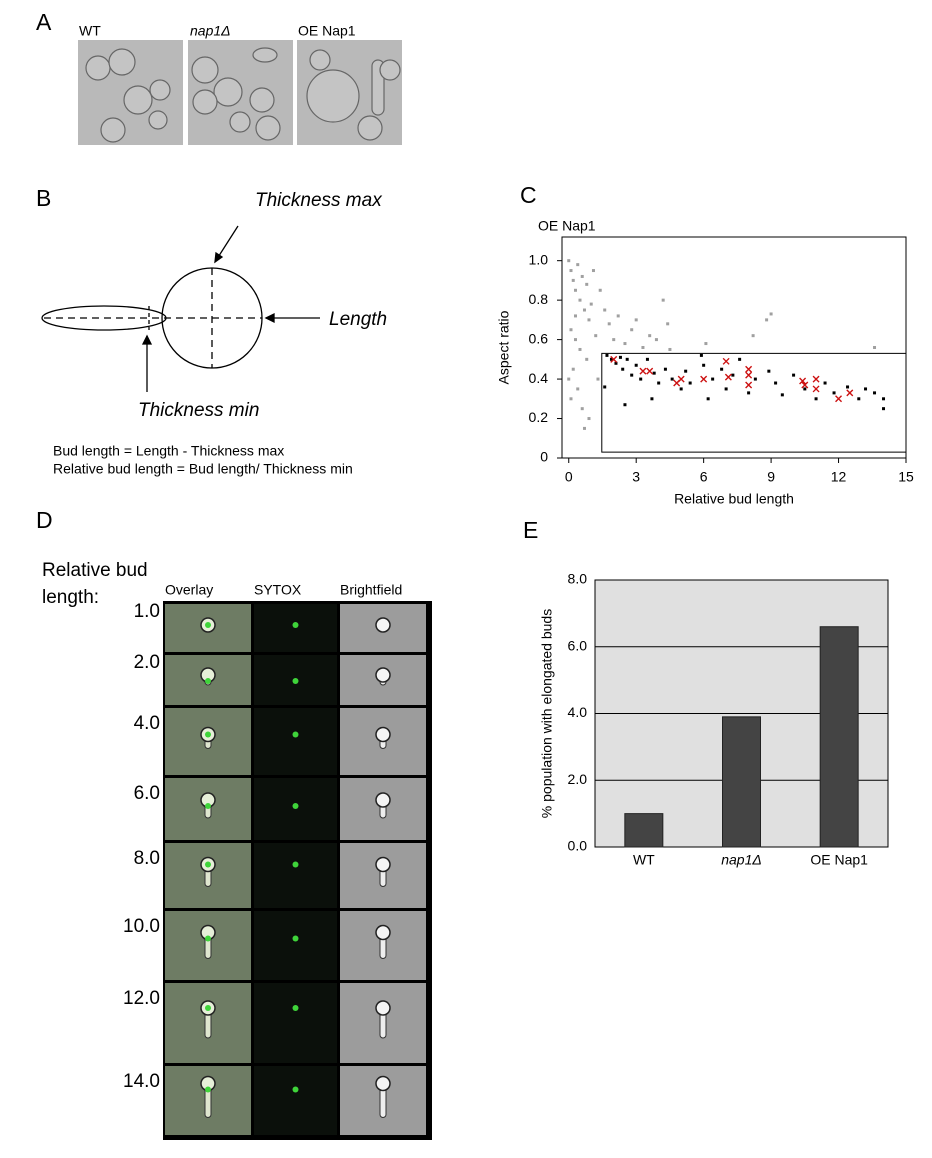  Describe the element at coordinates (734, 499) in the screenshot. I see `x-axis-label: Relative bud length` at that location.